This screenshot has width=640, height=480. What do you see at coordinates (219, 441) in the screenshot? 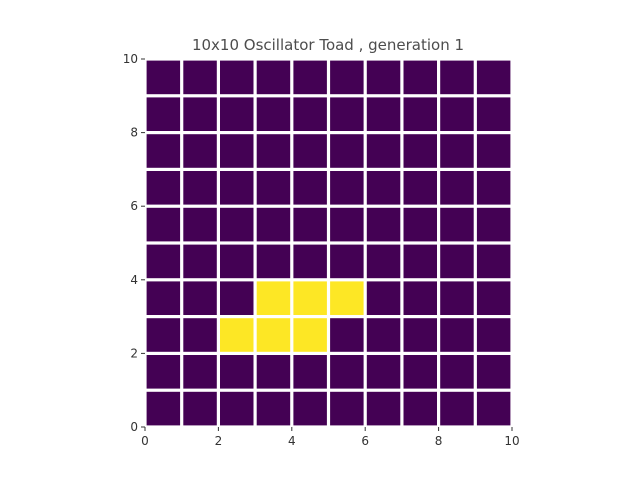
I see `x-tick-label: 2` at bounding box center [219, 441].